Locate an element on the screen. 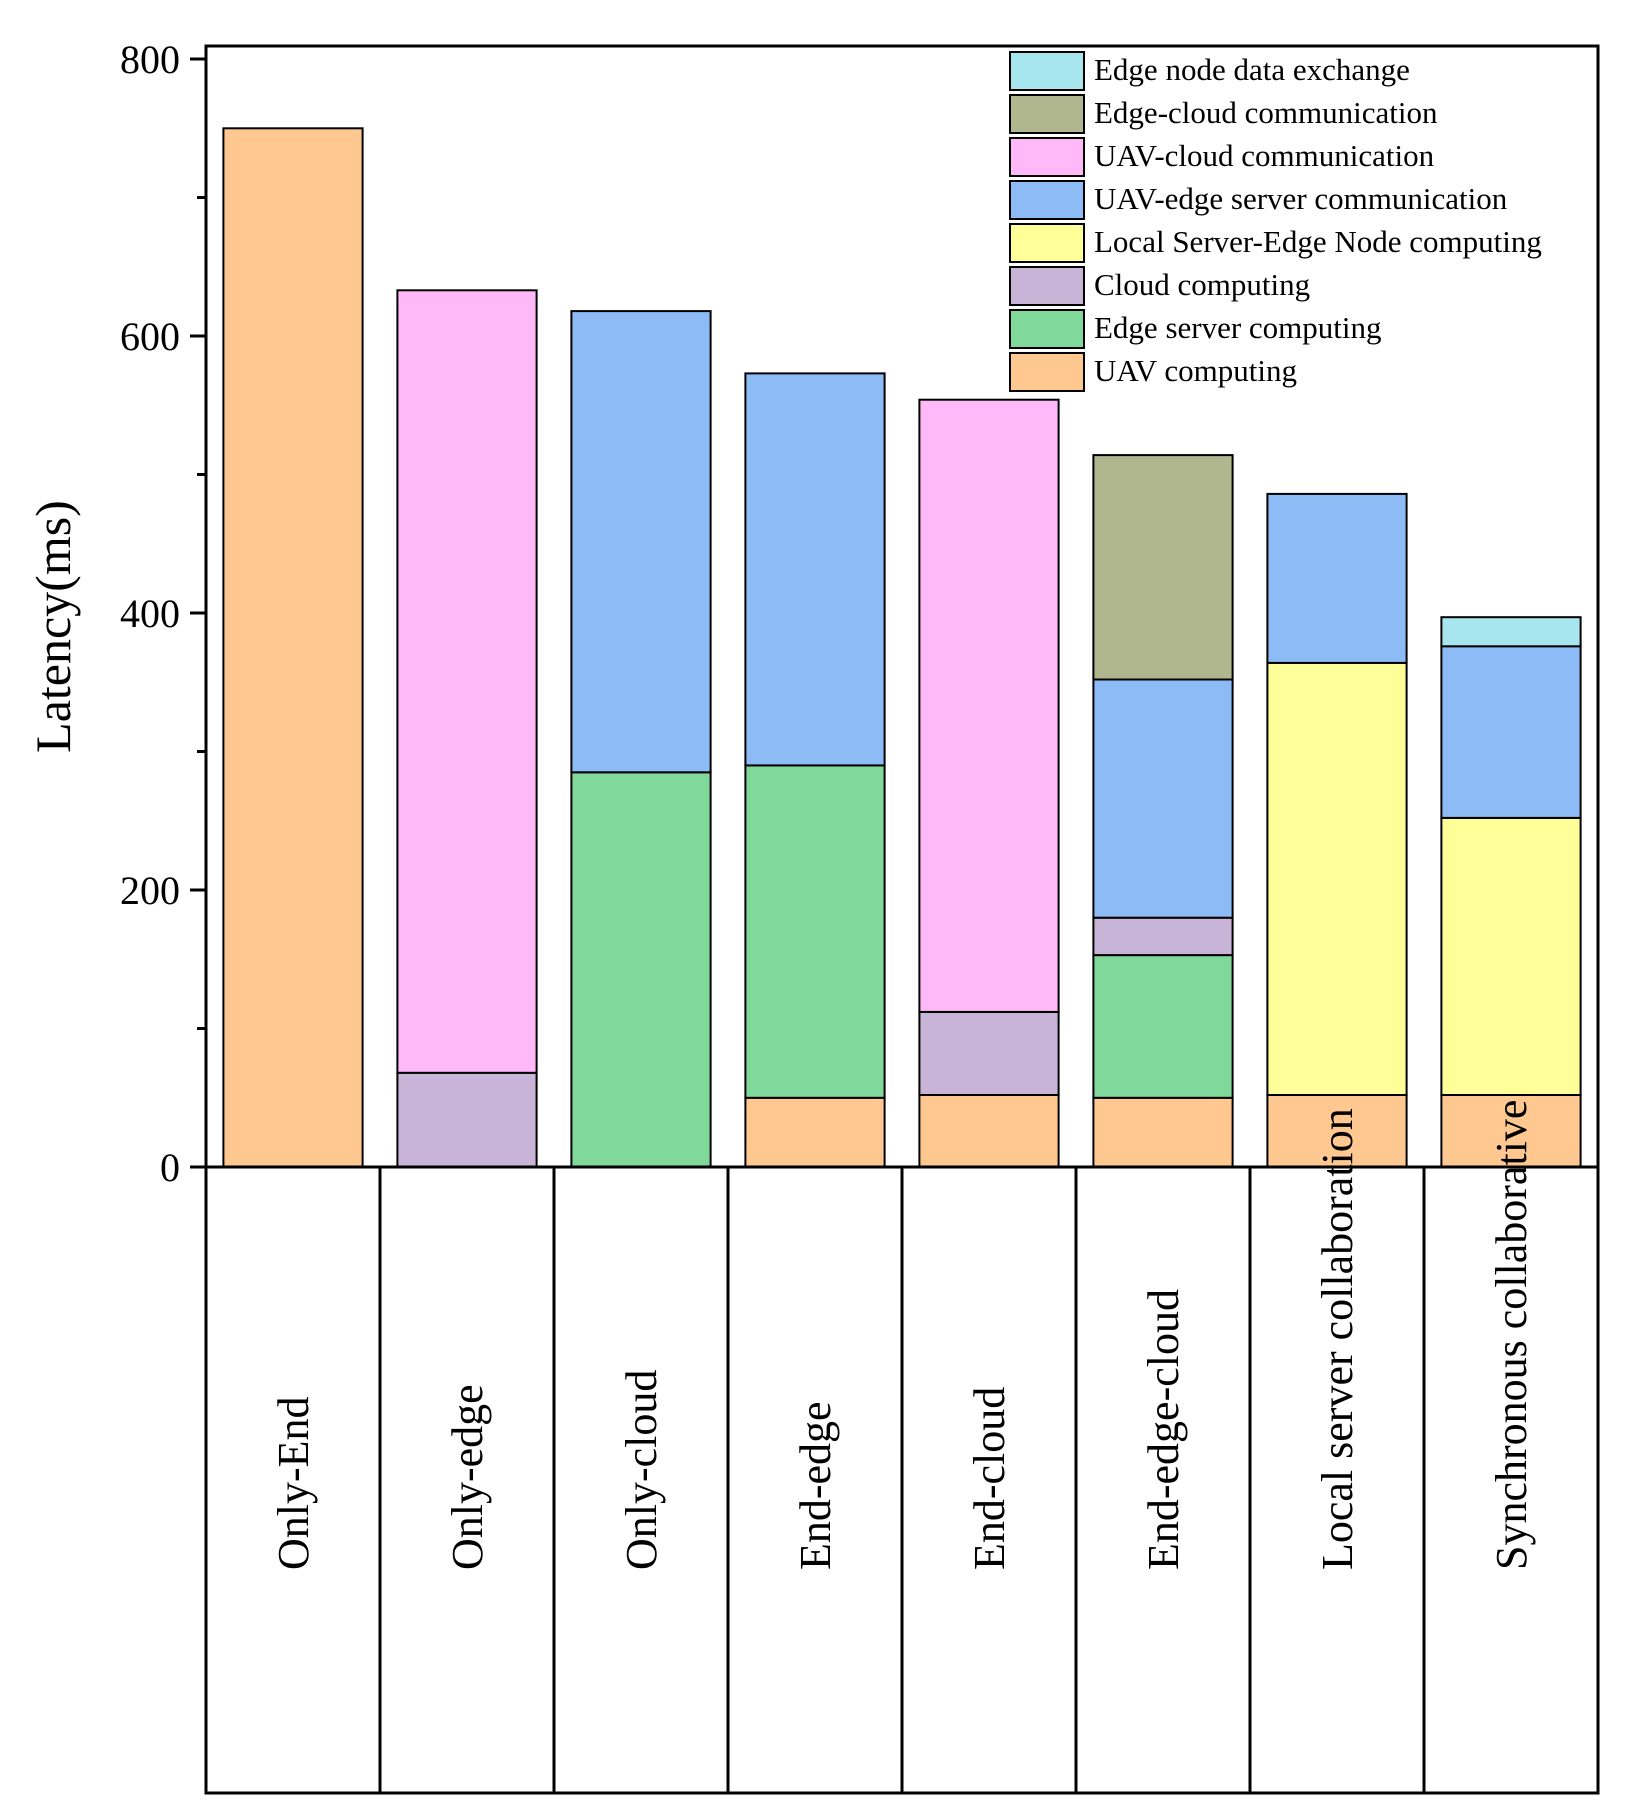  legend-label: Edge-cloud communication is located at coordinates (1266, 112).